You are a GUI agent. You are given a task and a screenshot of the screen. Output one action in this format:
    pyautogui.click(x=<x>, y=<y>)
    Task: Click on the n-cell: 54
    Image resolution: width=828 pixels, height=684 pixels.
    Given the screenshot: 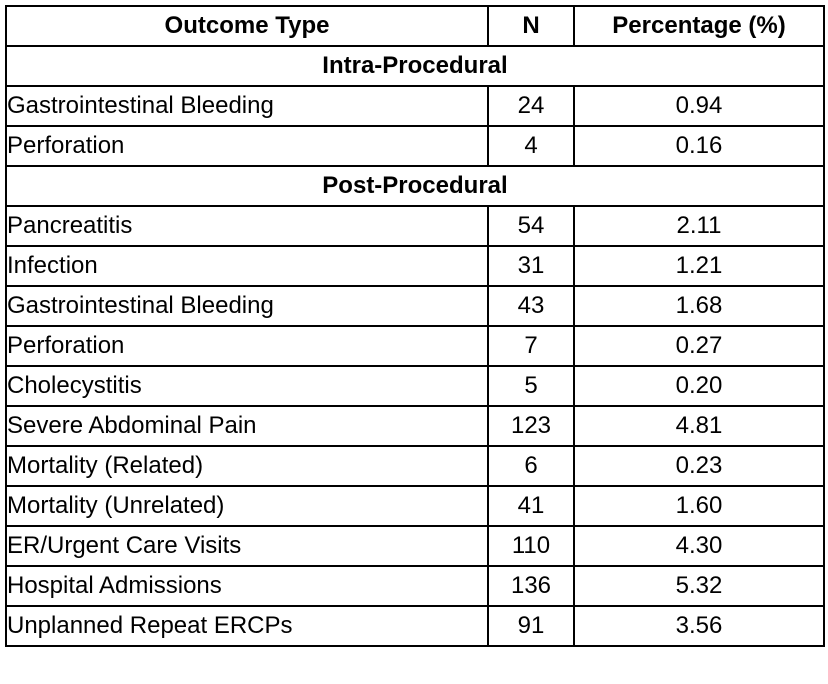 What is the action you would take?
    pyautogui.click(x=531, y=226)
    